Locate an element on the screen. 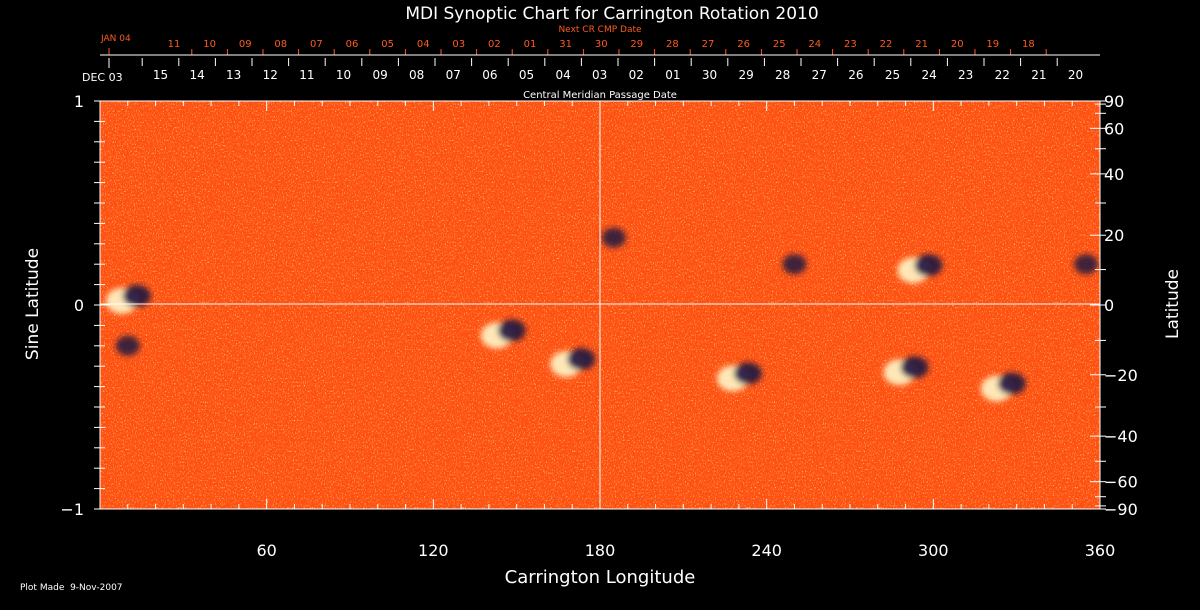  cmp-date-label: 21 is located at coordinates (1038, 75).